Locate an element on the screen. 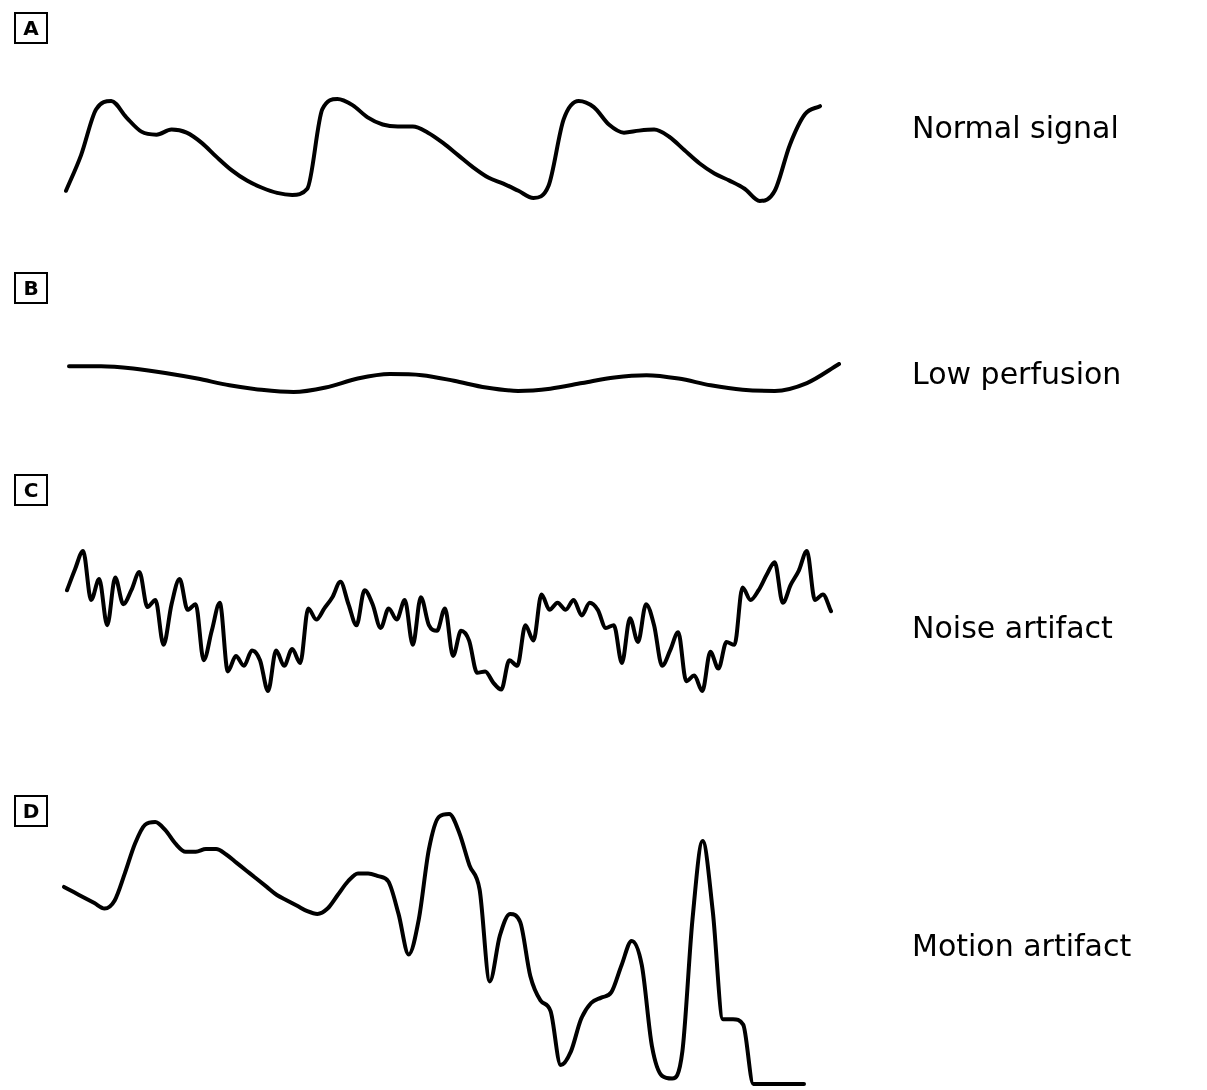  chart-title: B is located at coordinates (31, 288).